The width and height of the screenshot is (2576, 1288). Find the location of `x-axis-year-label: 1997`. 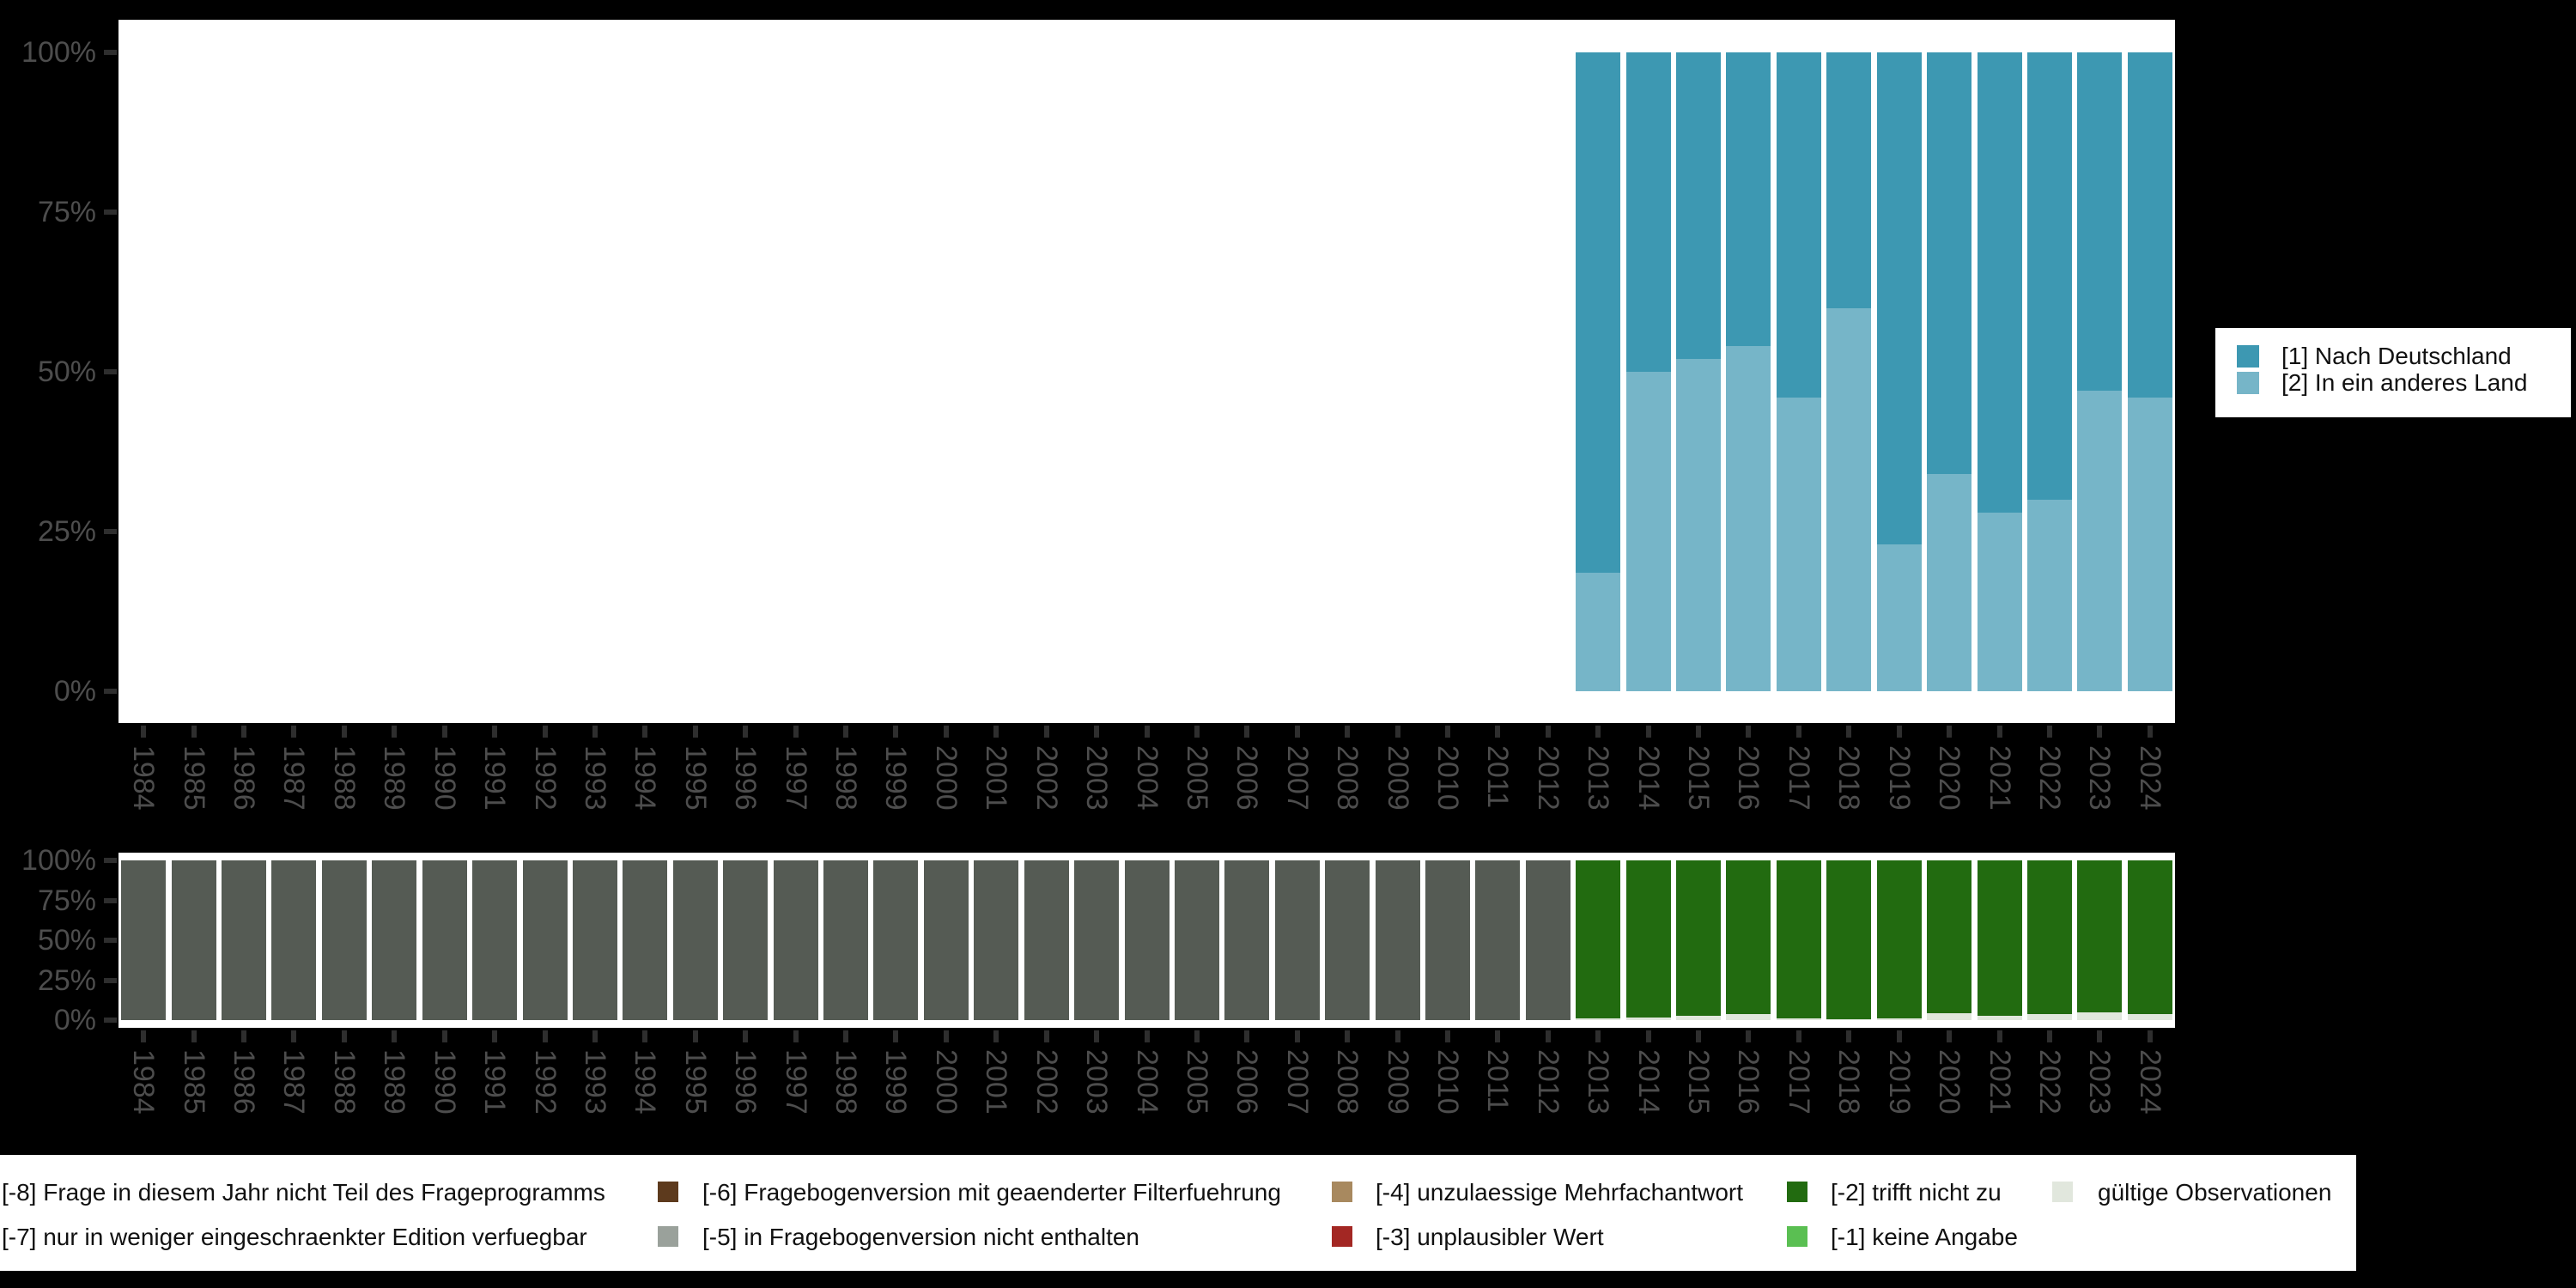

x-axis-year-label: 1997 is located at coordinates (795, 1082).